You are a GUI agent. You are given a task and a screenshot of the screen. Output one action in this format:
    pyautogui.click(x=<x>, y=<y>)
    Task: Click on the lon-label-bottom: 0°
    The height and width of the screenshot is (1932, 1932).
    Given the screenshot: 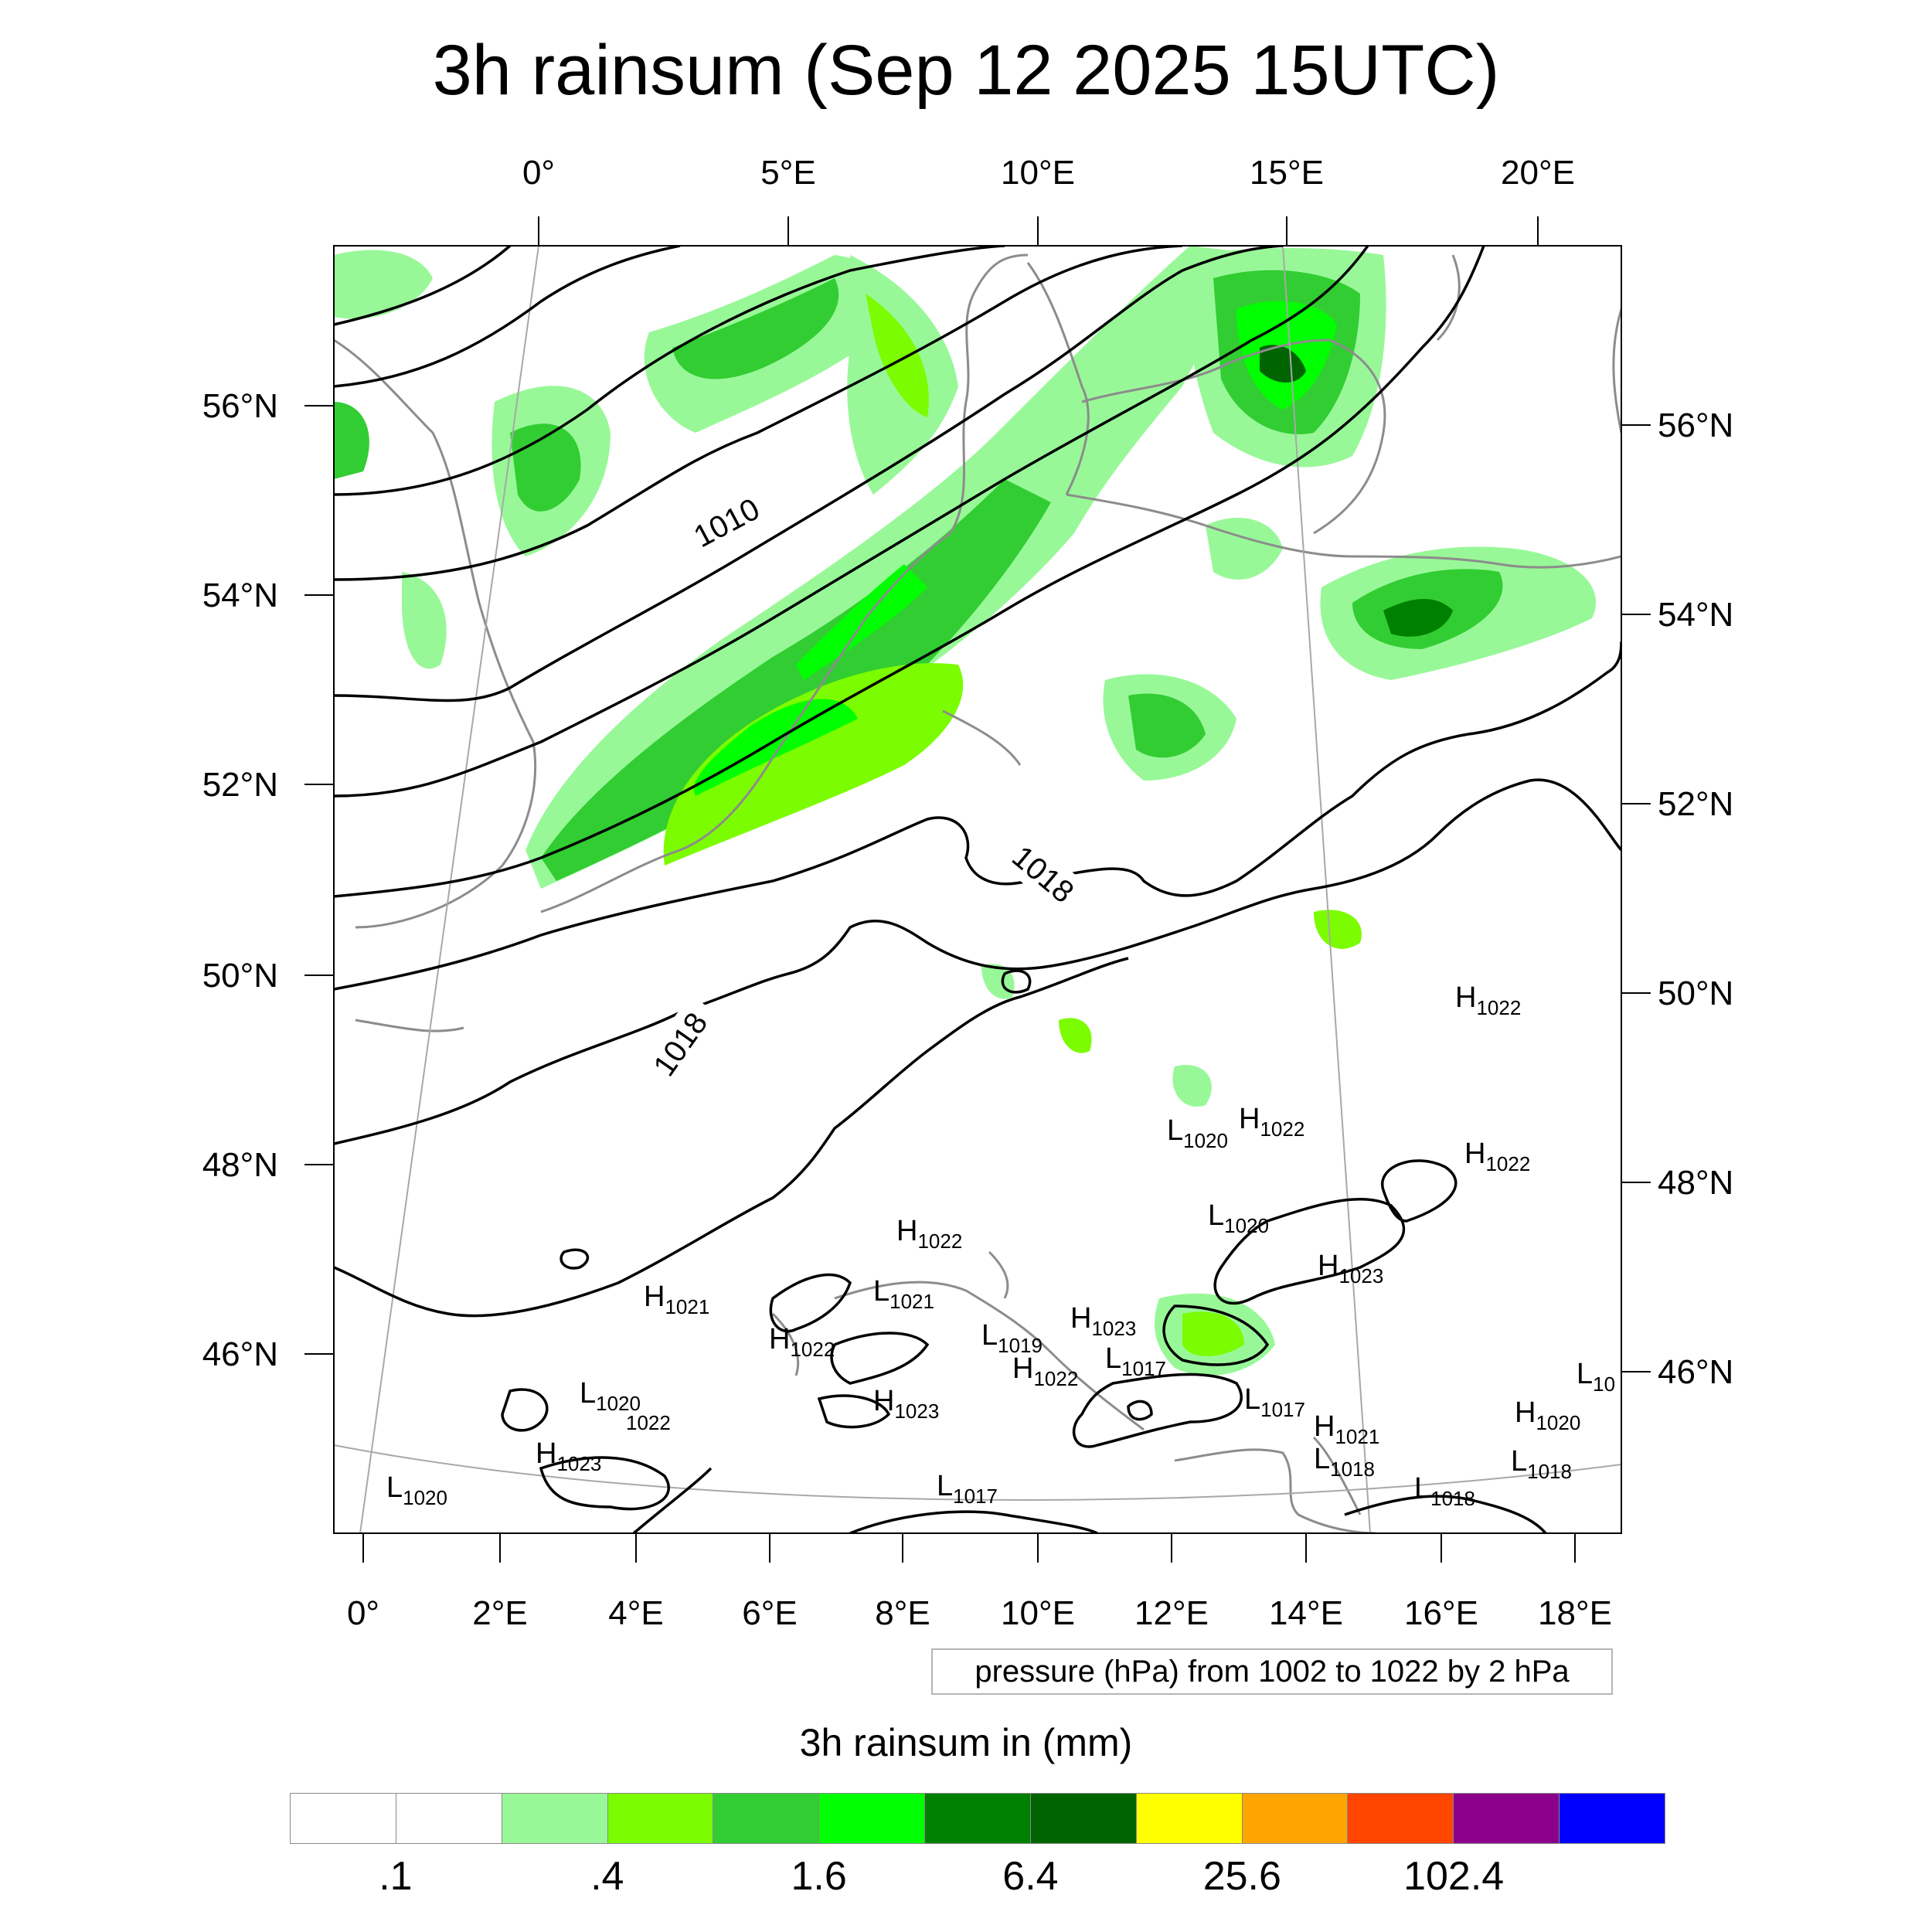 What is the action you would take?
    pyautogui.click(x=363, y=1613)
    